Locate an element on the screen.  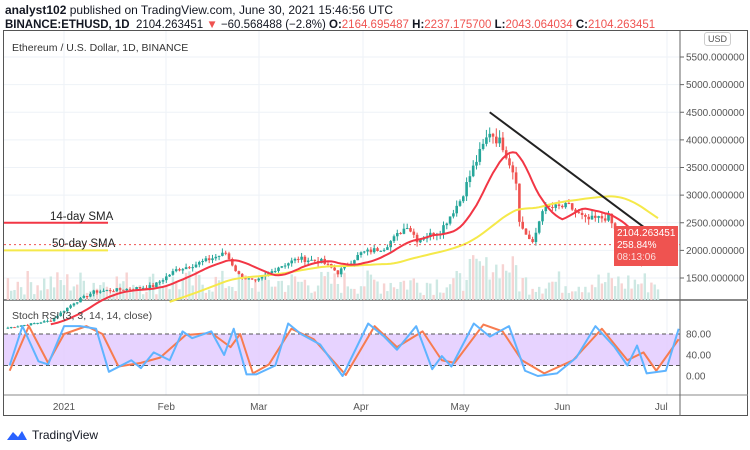
tradingview-logo: TradingView is located at coordinates (52, 435).